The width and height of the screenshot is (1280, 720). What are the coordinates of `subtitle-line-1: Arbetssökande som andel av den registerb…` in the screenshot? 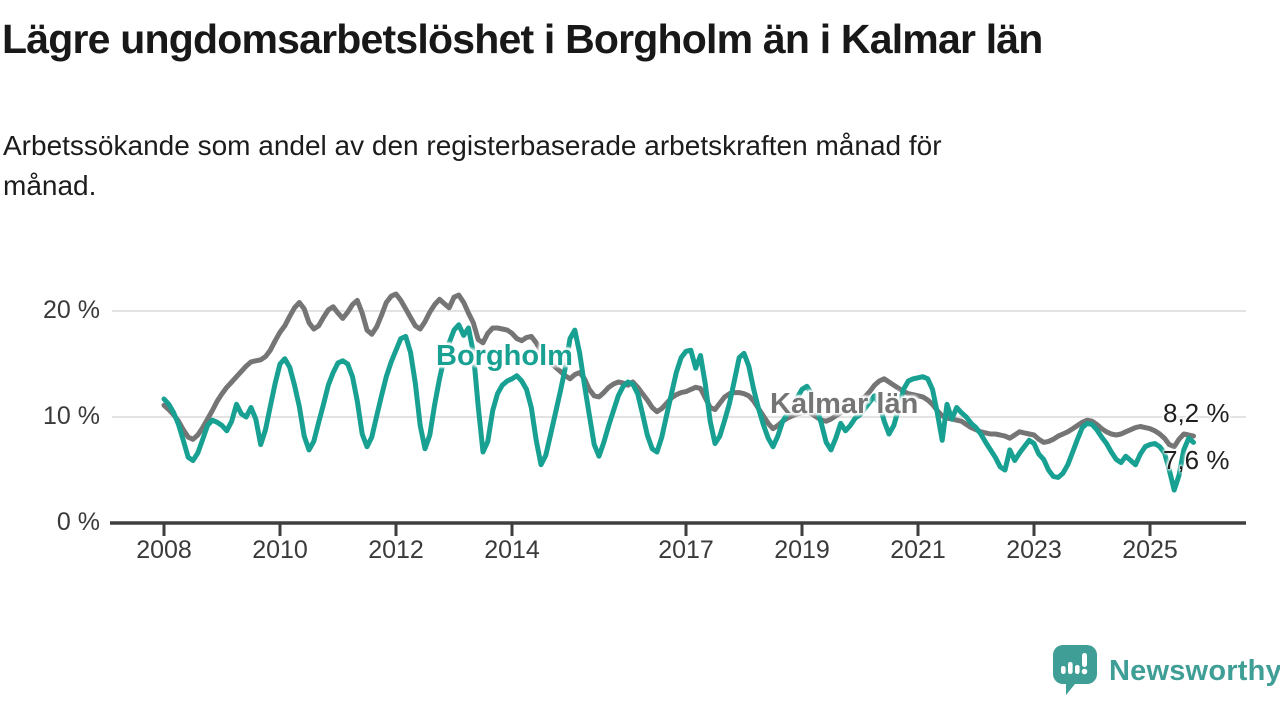 It's located at (472, 145).